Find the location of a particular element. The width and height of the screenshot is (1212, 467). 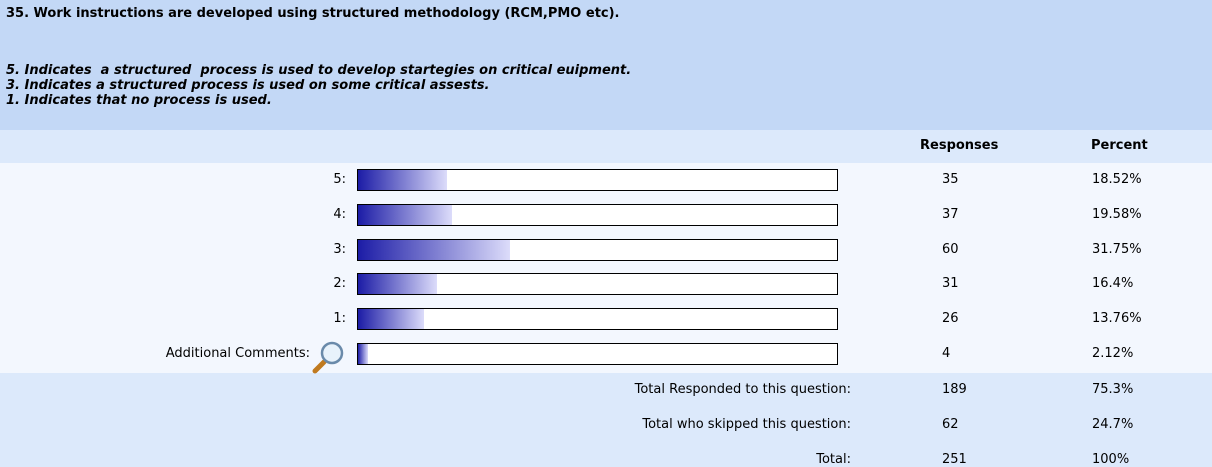

responses: 4 is located at coordinates (946, 353).